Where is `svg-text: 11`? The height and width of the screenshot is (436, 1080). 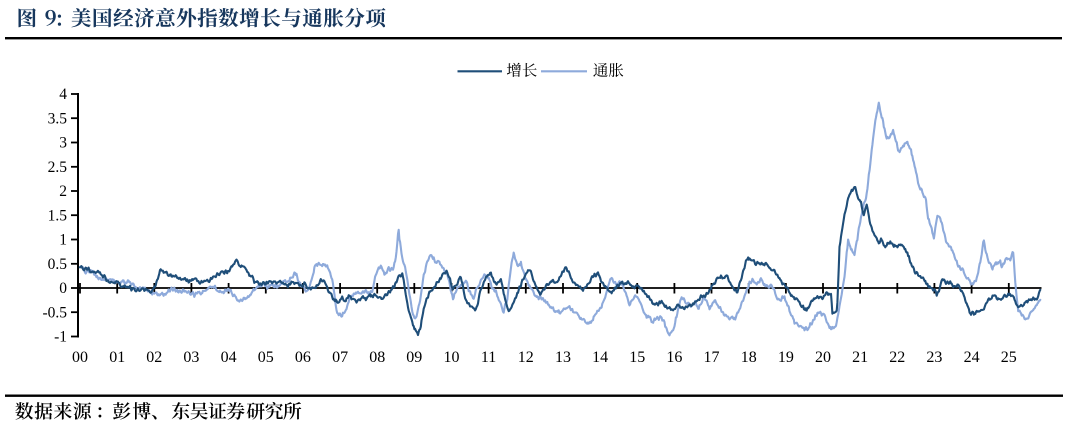
svg-text: 11 is located at coordinates (488, 357).